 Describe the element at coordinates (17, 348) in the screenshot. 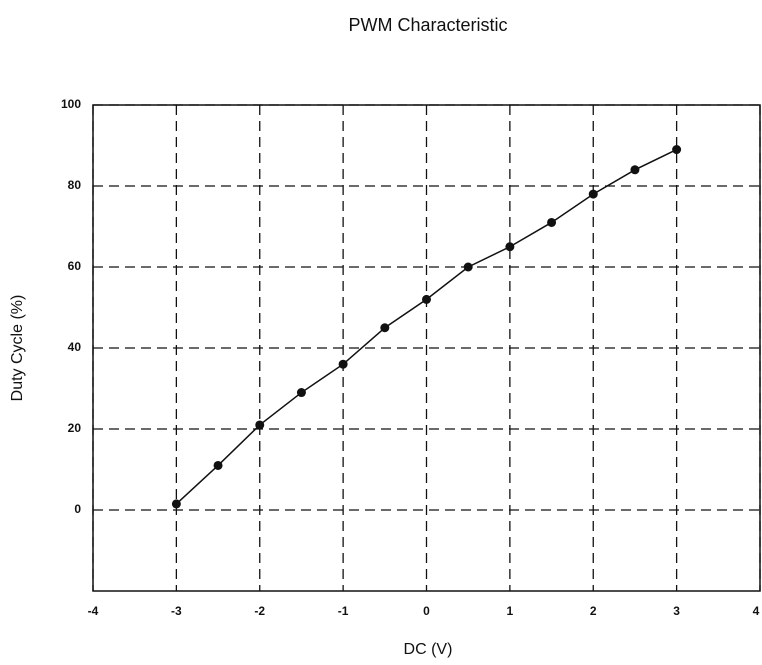

I see `y-axis-label: Duty Cycle (%)` at that location.